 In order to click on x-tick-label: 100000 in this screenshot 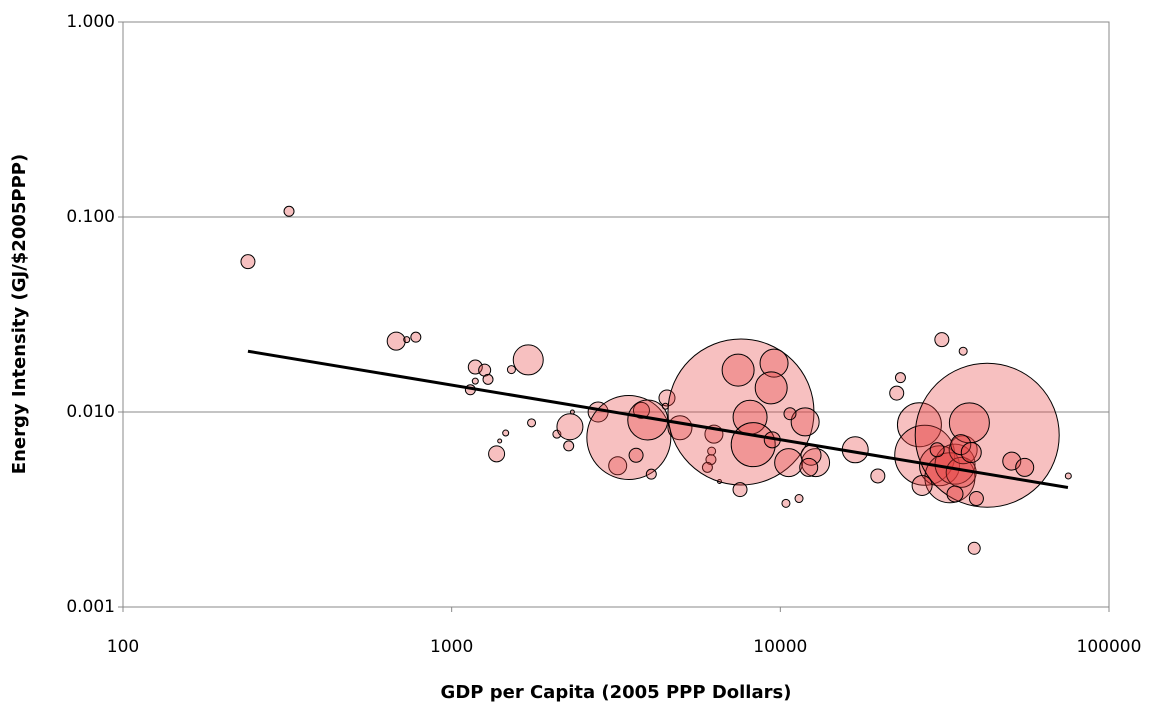, I will do `click(1109, 647)`.